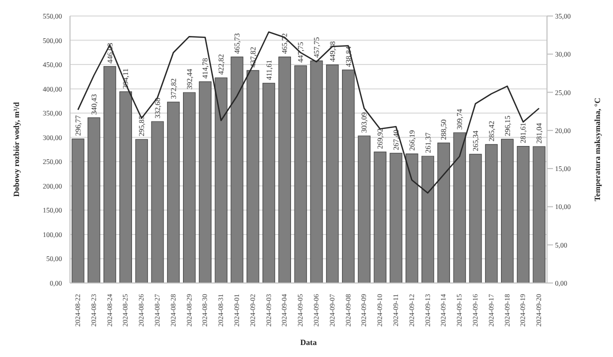 This screenshot has height=357, width=613. What do you see at coordinates (16, 149) in the screenshot?
I see `y-axis-title: Dobowy rozbiór wody, m³/d` at bounding box center [16, 149].